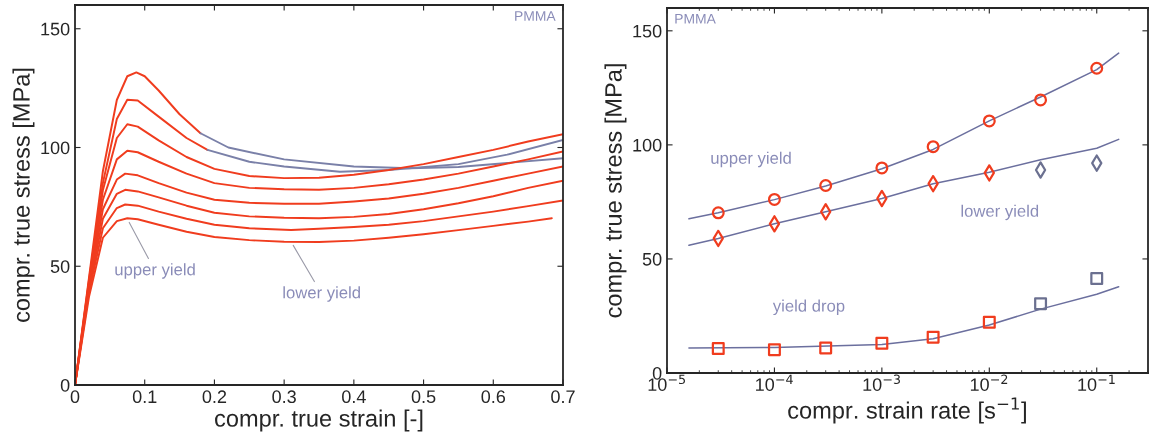 Image resolution: width=1152 pixels, height=448 pixels. What do you see at coordinates (907, 410) in the screenshot?
I see `x-axis-title: compr. strain rate [s$^{−1}$]` at bounding box center [907, 410].